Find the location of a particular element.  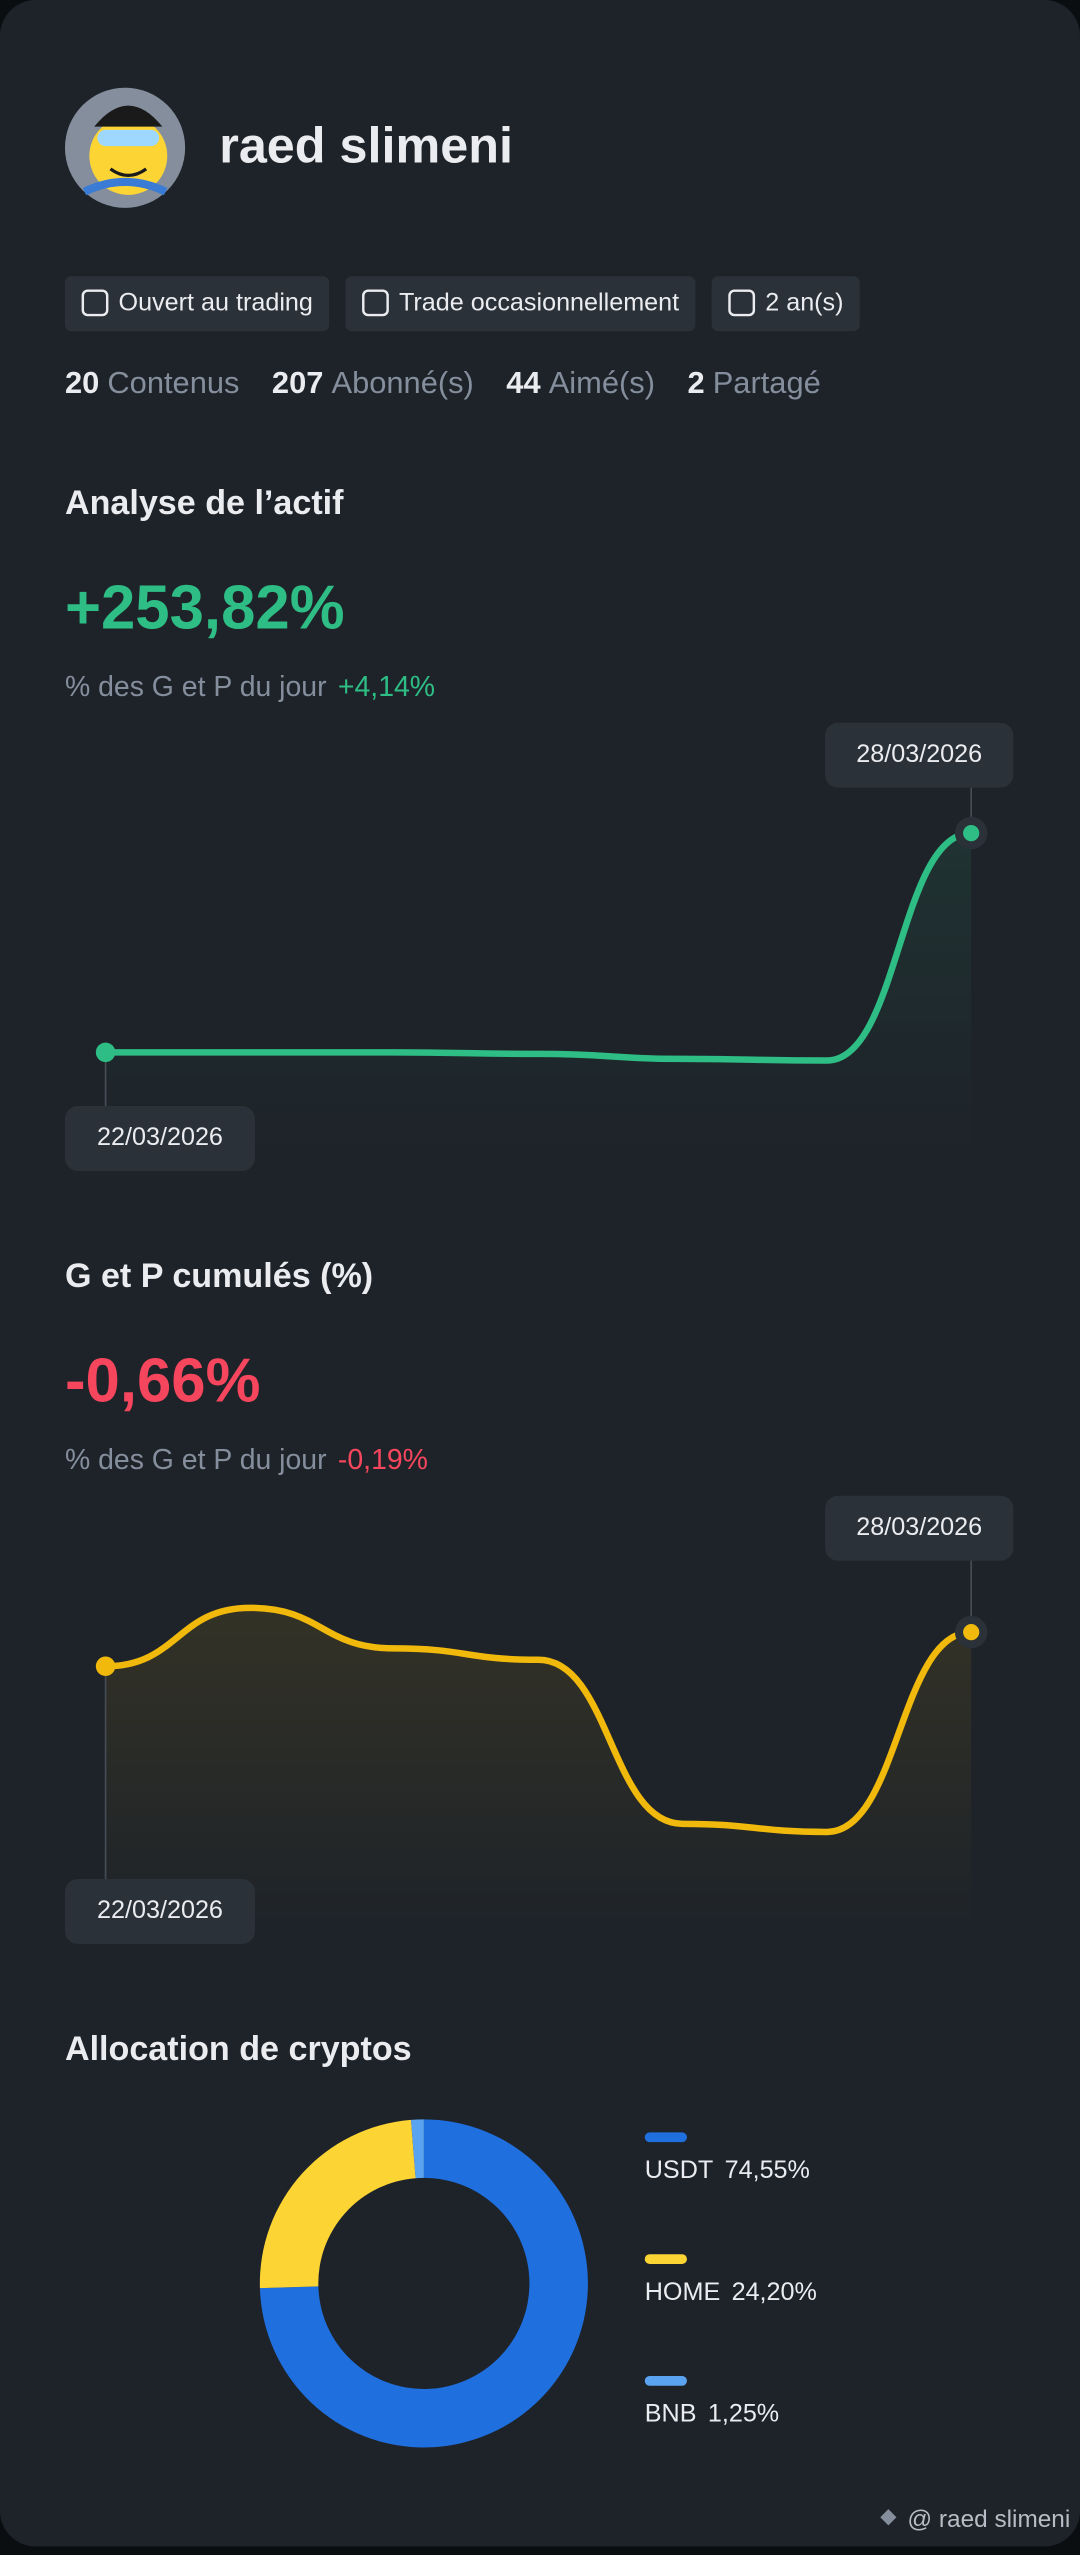

section-title: G et P cumulés (%) is located at coordinates (219, 1276).